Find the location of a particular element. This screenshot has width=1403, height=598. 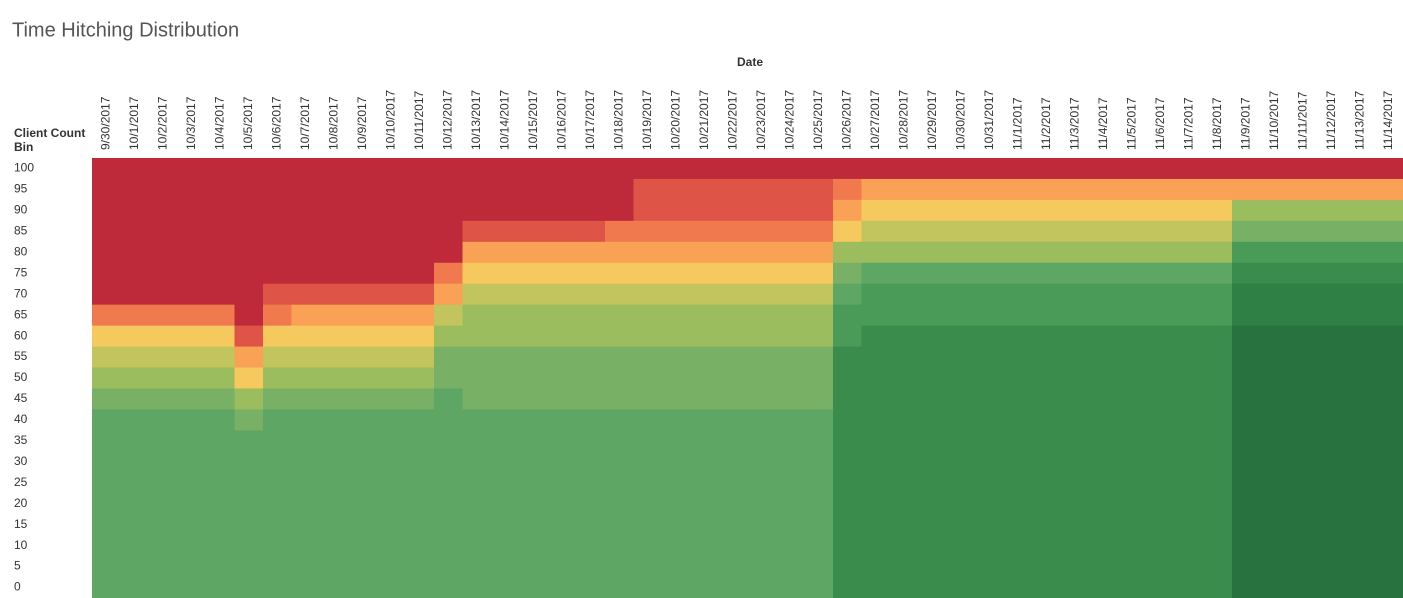

x-tick-label: 10/27/2017 is located at coordinates (875, 120).